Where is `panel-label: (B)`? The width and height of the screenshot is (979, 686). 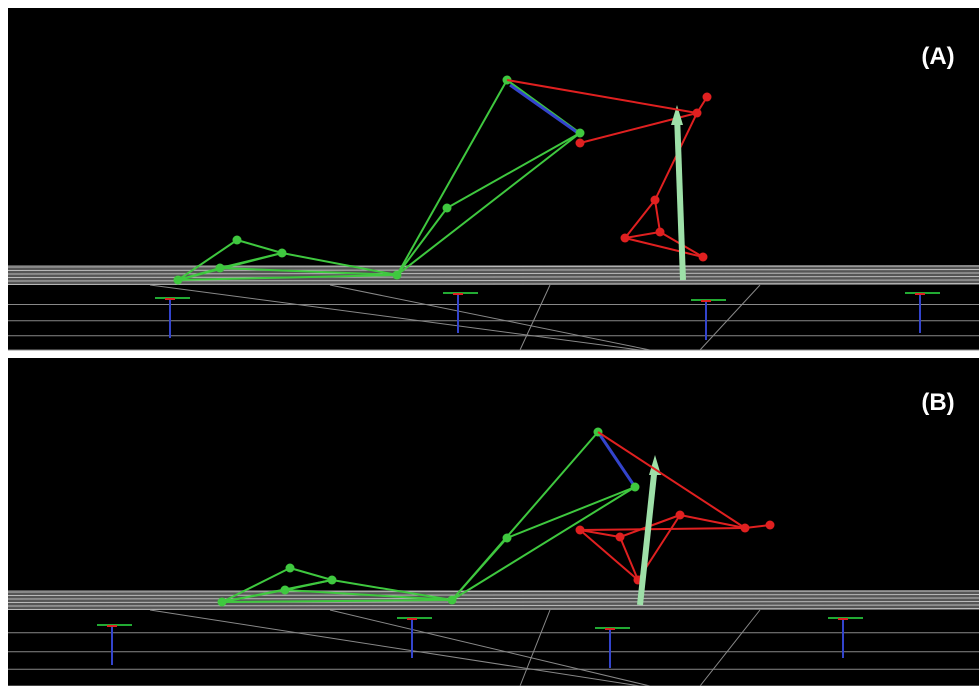 panel-label: (B) is located at coordinates (937, 402).